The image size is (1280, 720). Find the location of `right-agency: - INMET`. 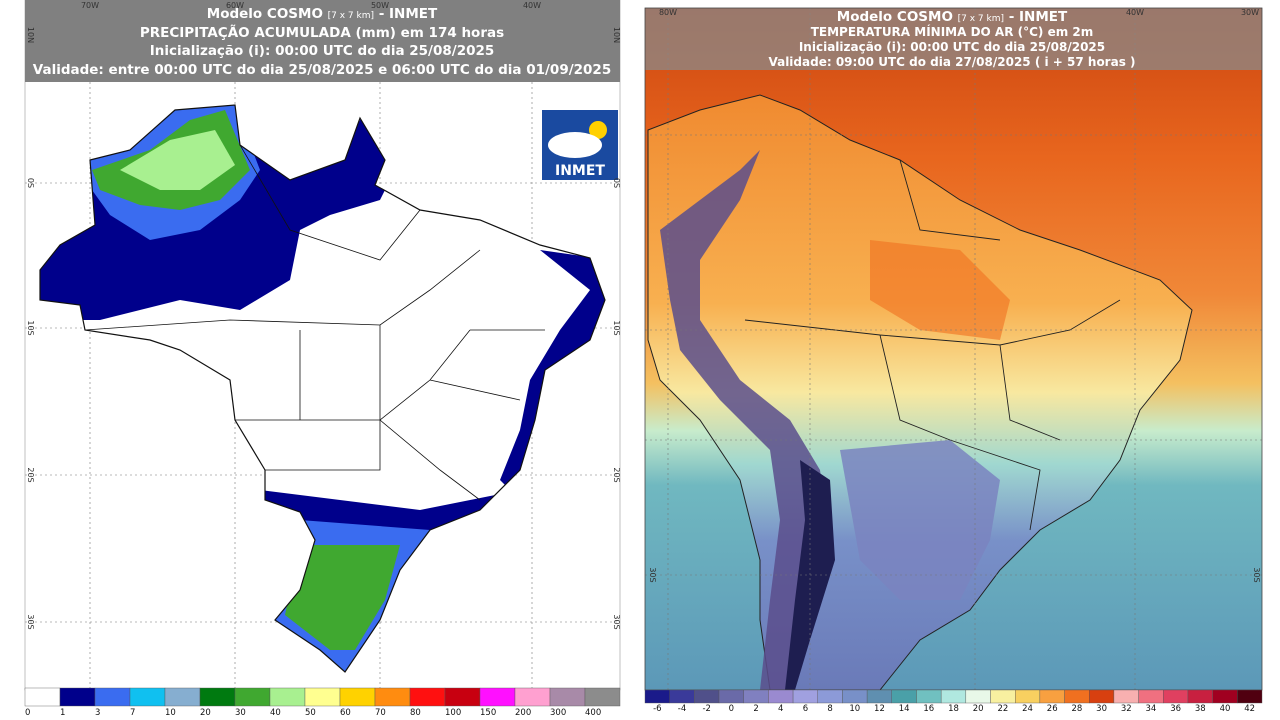

right-agency: - INMET is located at coordinates (1038, 17).